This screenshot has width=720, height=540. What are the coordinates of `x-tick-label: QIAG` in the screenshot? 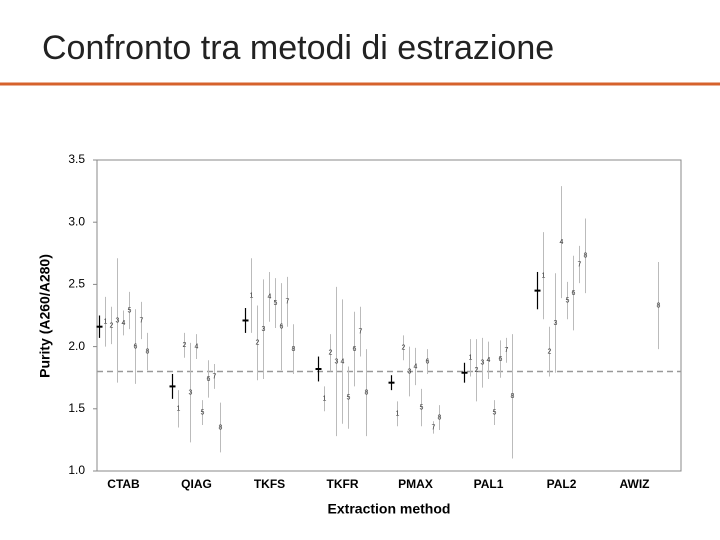 It's located at (196, 484).